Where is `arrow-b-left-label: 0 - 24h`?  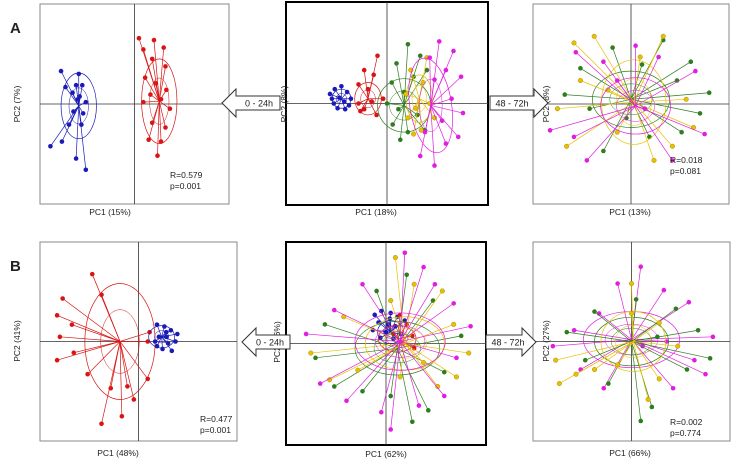 arrow-b-left-label: 0 - 24h is located at coordinates (270, 343).